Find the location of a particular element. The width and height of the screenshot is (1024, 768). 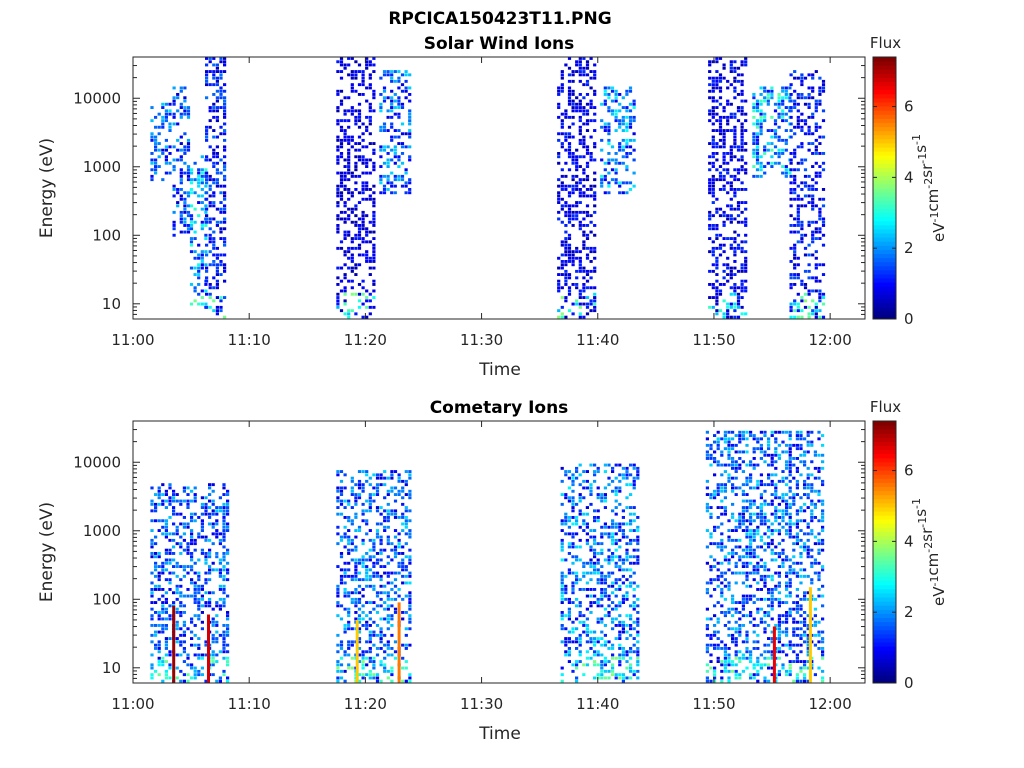

colorbar-swatch is located at coordinates (884, 219).